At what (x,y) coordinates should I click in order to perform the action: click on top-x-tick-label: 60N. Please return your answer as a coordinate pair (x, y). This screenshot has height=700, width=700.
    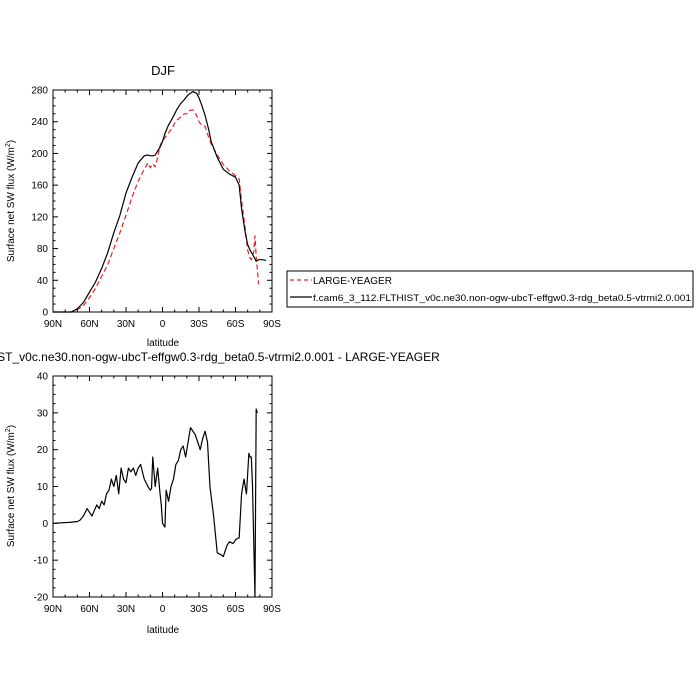
    Looking at the image, I should click on (89, 324).